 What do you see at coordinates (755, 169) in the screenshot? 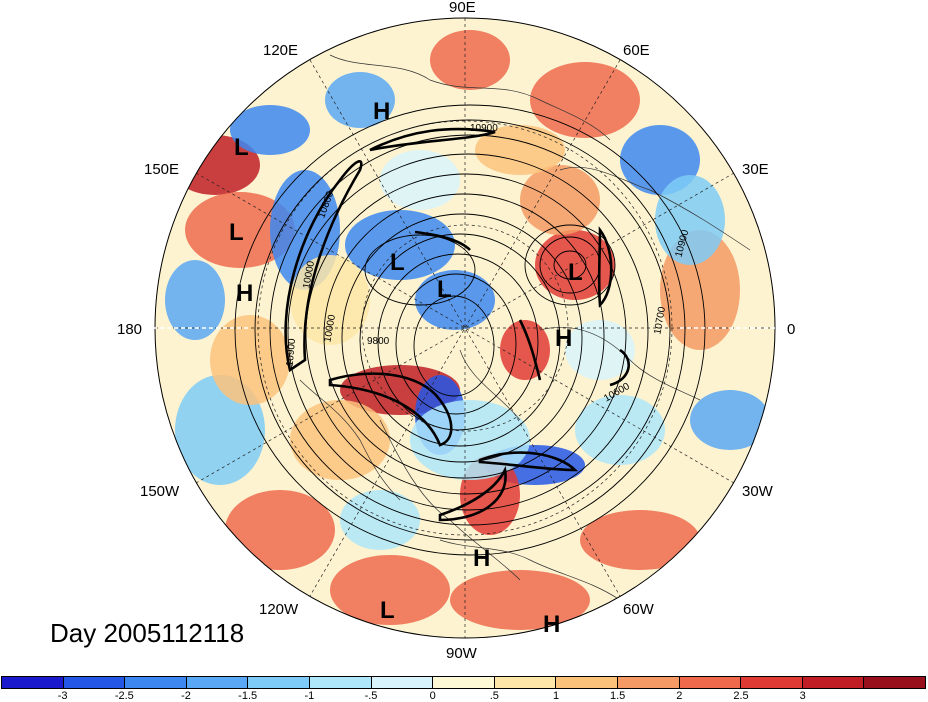
I see `lon-label-30e: 30E` at bounding box center [755, 169].